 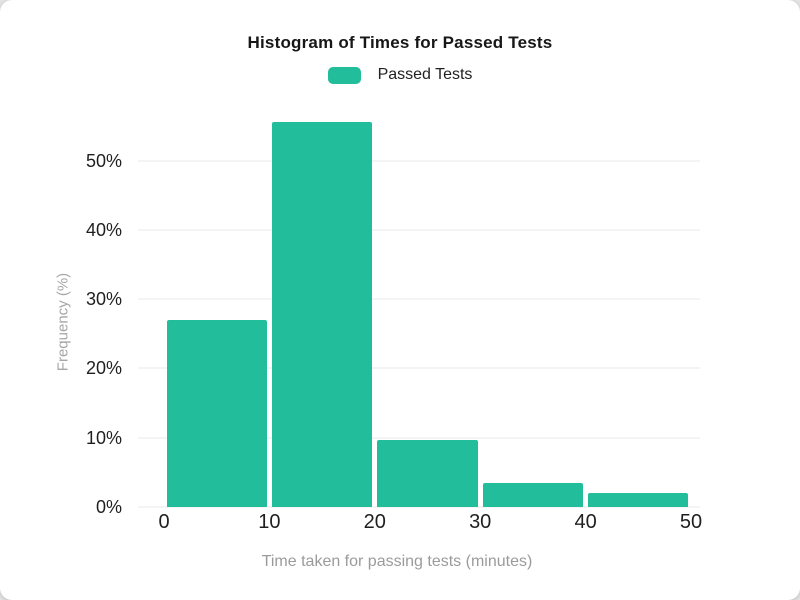 What do you see at coordinates (400, 42) in the screenshot?
I see `chart-title: Histogram of Times for Passed Tests` at bounding box center [400, 42].